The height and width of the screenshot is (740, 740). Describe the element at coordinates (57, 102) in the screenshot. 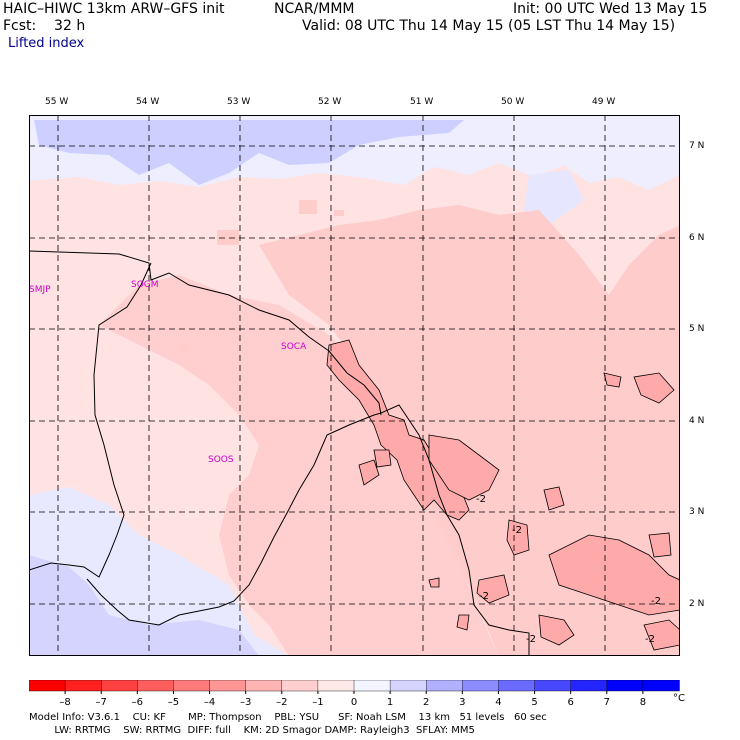

I see `lon-label: 55 W` at that location.